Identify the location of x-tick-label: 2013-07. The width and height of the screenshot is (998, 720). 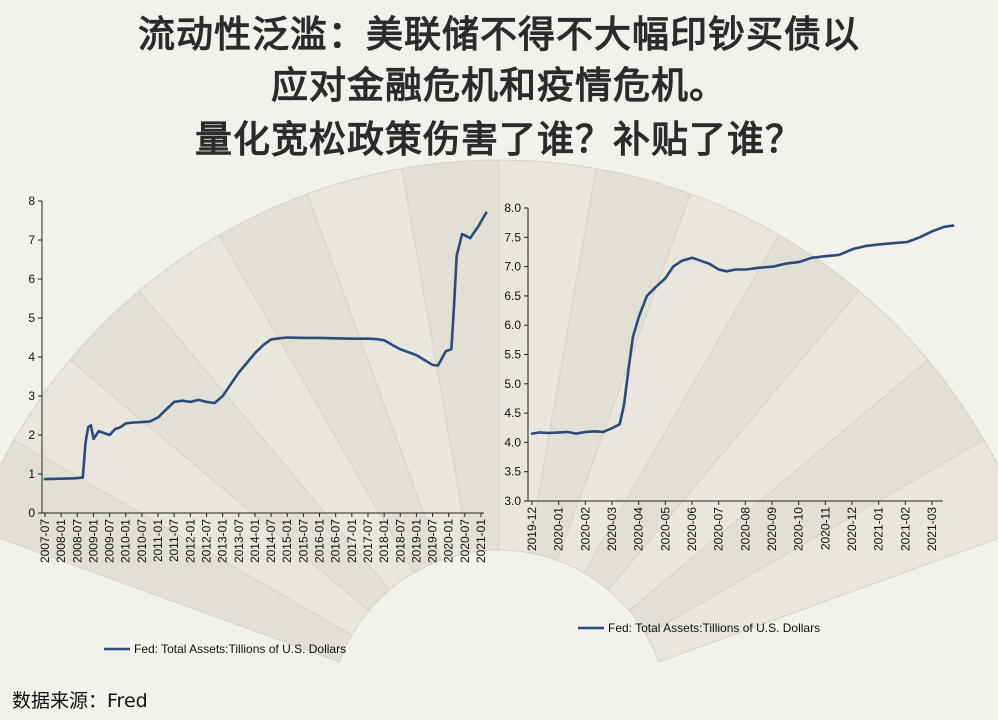
(239, 541).